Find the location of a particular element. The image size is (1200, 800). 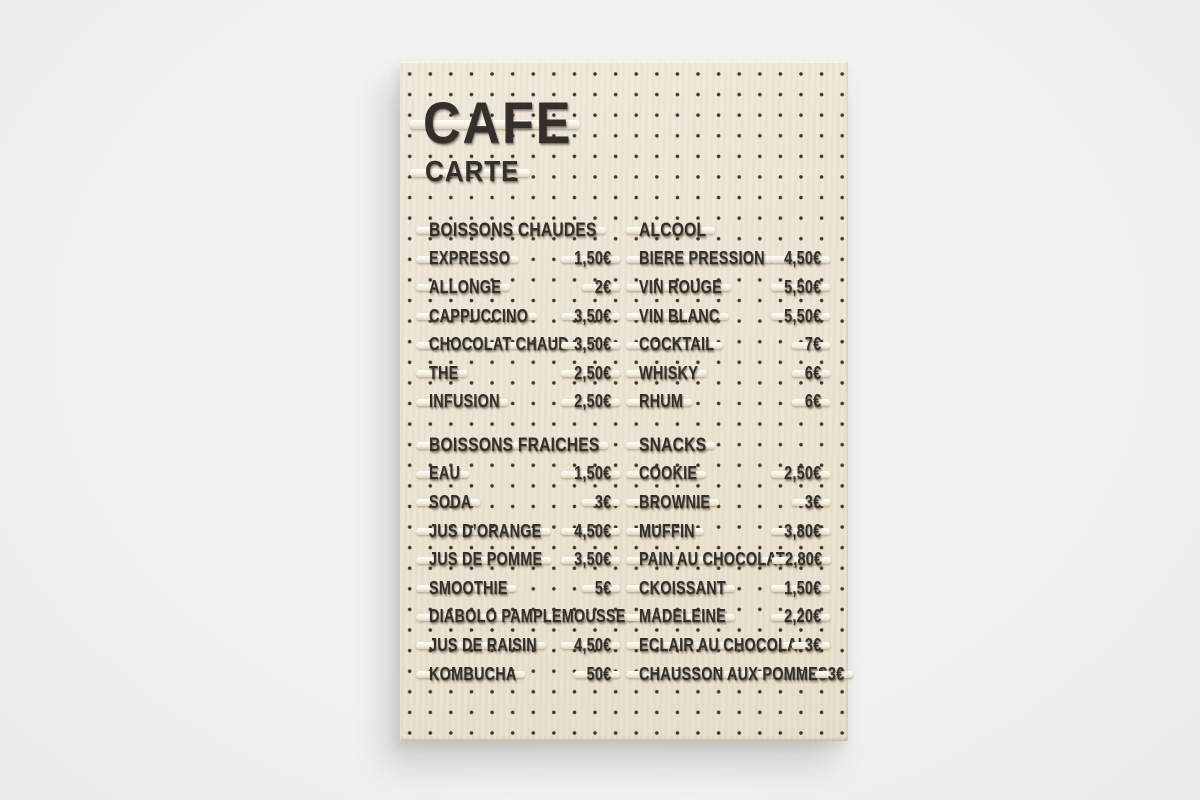

menu-item-label: DIABOLO PAMPLEMOUSSE is located at coordinates (525, 616).